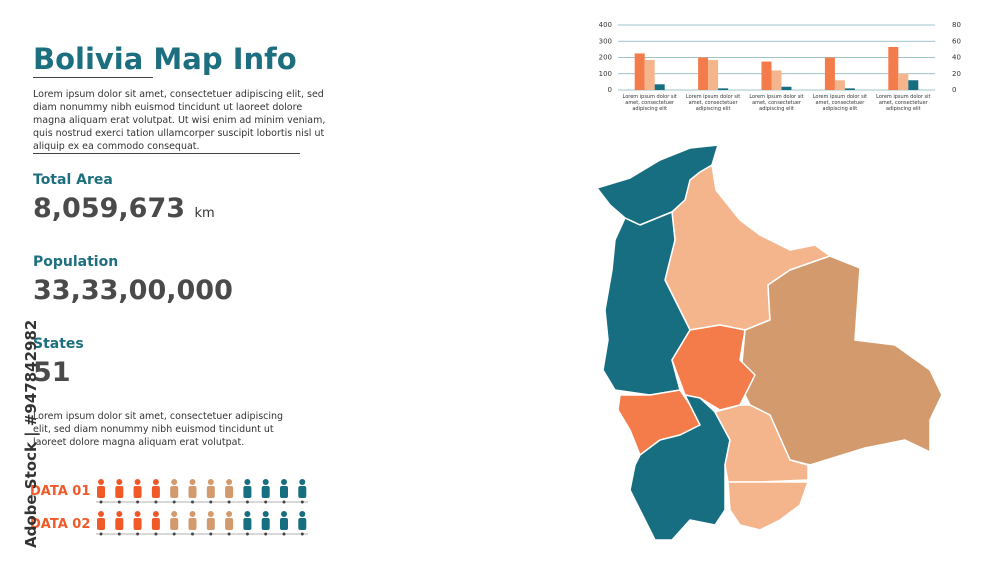  I want to click on bar-chart: 0 100 200 300 400 0 20 40 60 80, so click(780, 57).